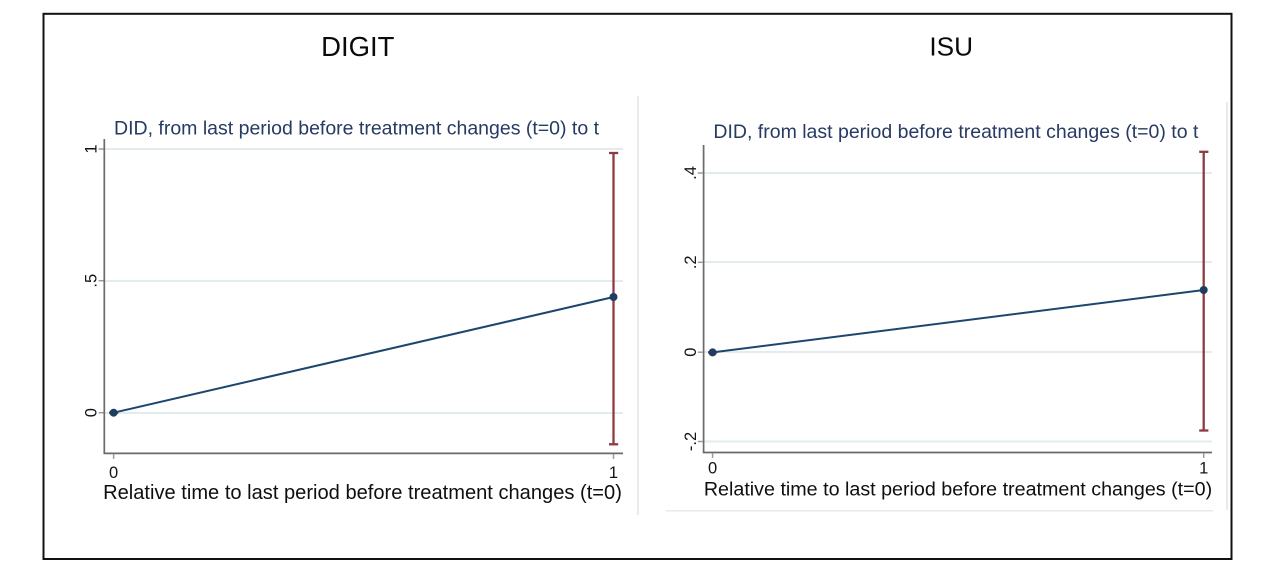 The height and width of the screenshot is (574, 1286). What do you see at coordinates (691, 173) in the screenshot?
I see `svg-text: .4` at bounding box center [691, 173].